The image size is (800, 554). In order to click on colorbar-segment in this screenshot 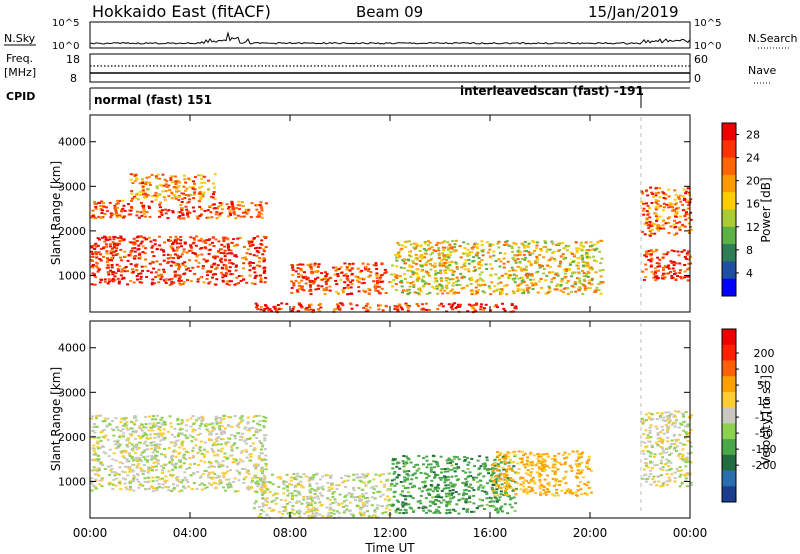, I will do `click(729, 235)`.